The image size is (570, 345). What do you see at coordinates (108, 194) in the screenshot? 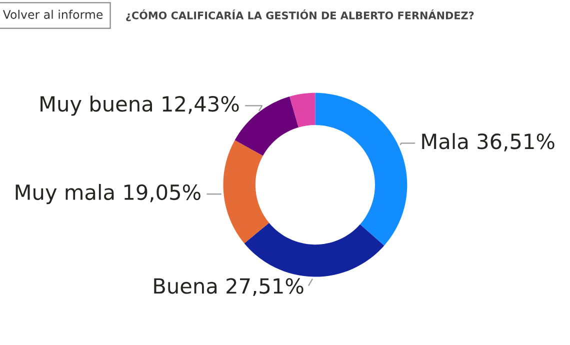
I see `slice-label: Muy mala 19,05%` at bounding box center [108, 194].